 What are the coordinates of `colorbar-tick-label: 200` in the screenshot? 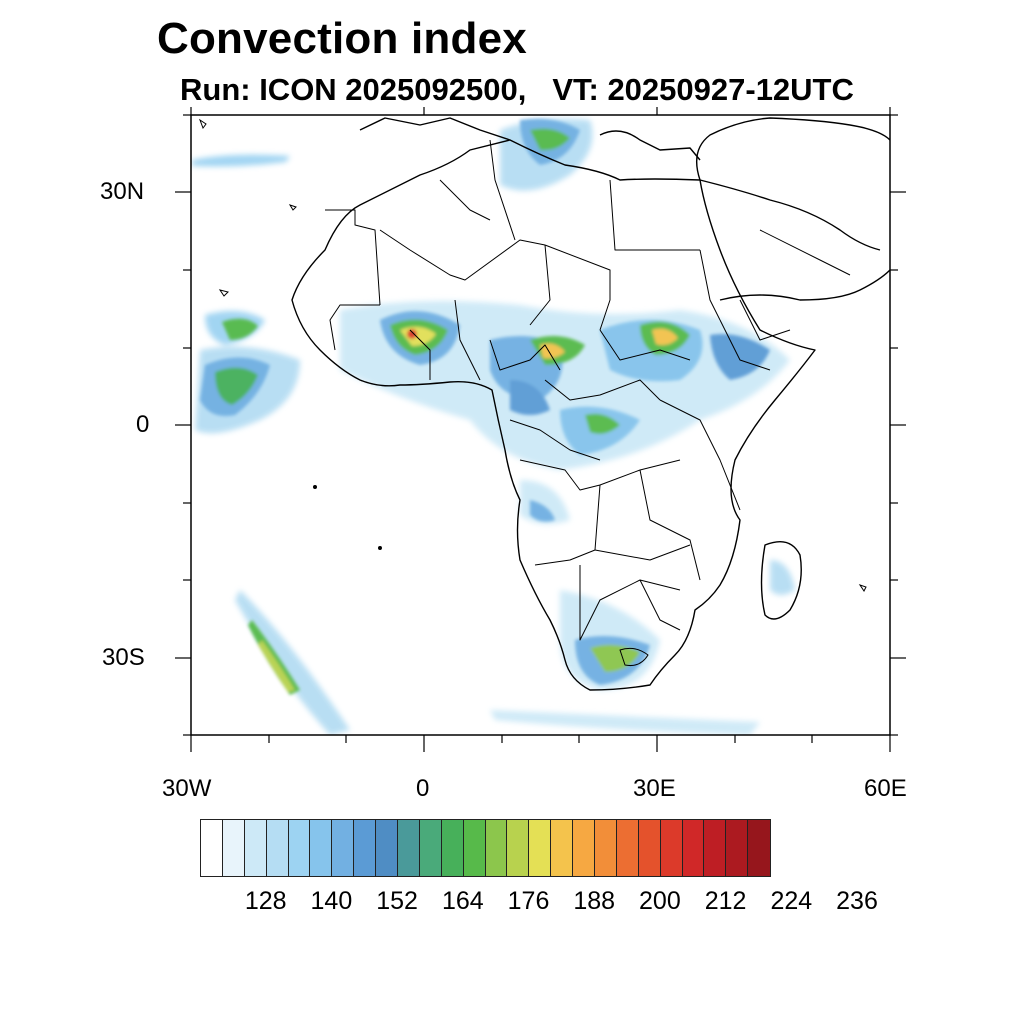 It's located at (660, 901).